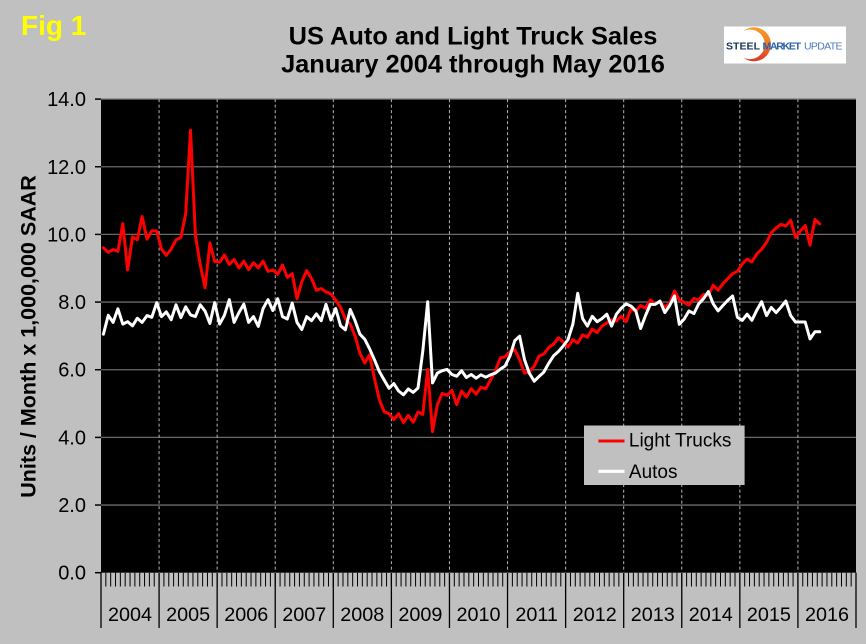 The image size is (866, 644). I want to click on svg-text: Autos, so click(653, 472).